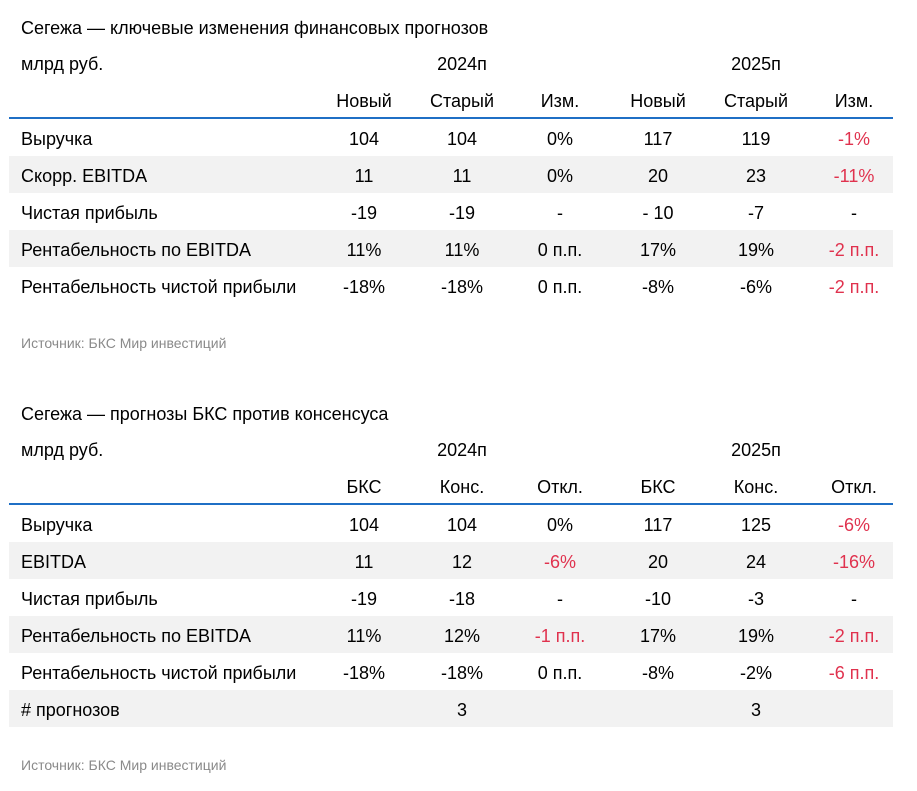 This screenshot has width=917, height=791. I want to click on table-row: Выручка 104 104 0% 117 119 -1%, so click(451, 137).